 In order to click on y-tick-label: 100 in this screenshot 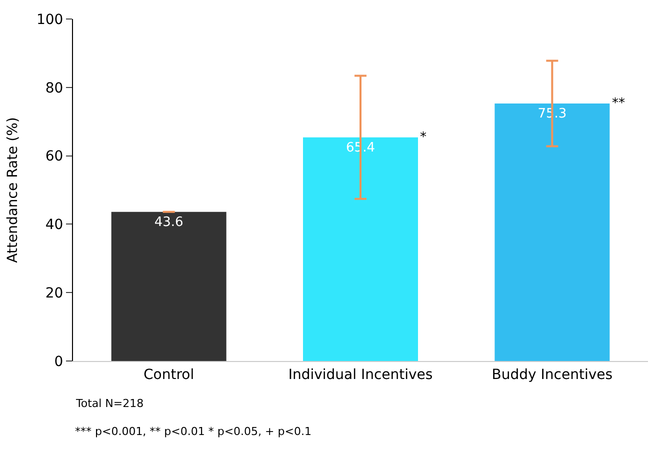, I will do `click(50, 20)`.